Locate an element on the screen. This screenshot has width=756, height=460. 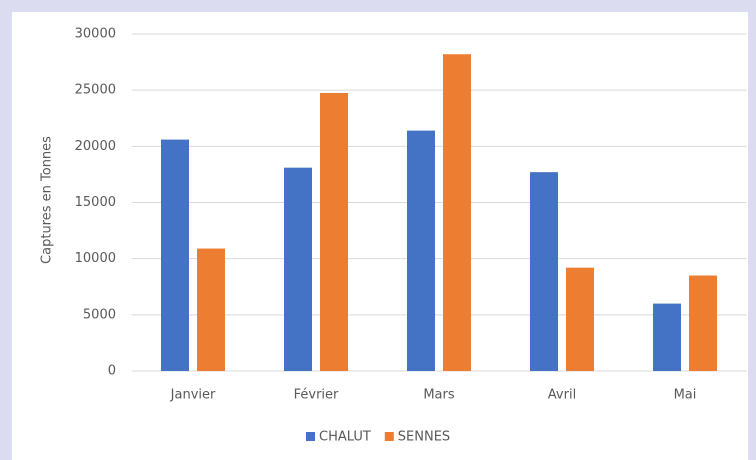
legend-label: CHALUT is located at coordinates (345, 437).